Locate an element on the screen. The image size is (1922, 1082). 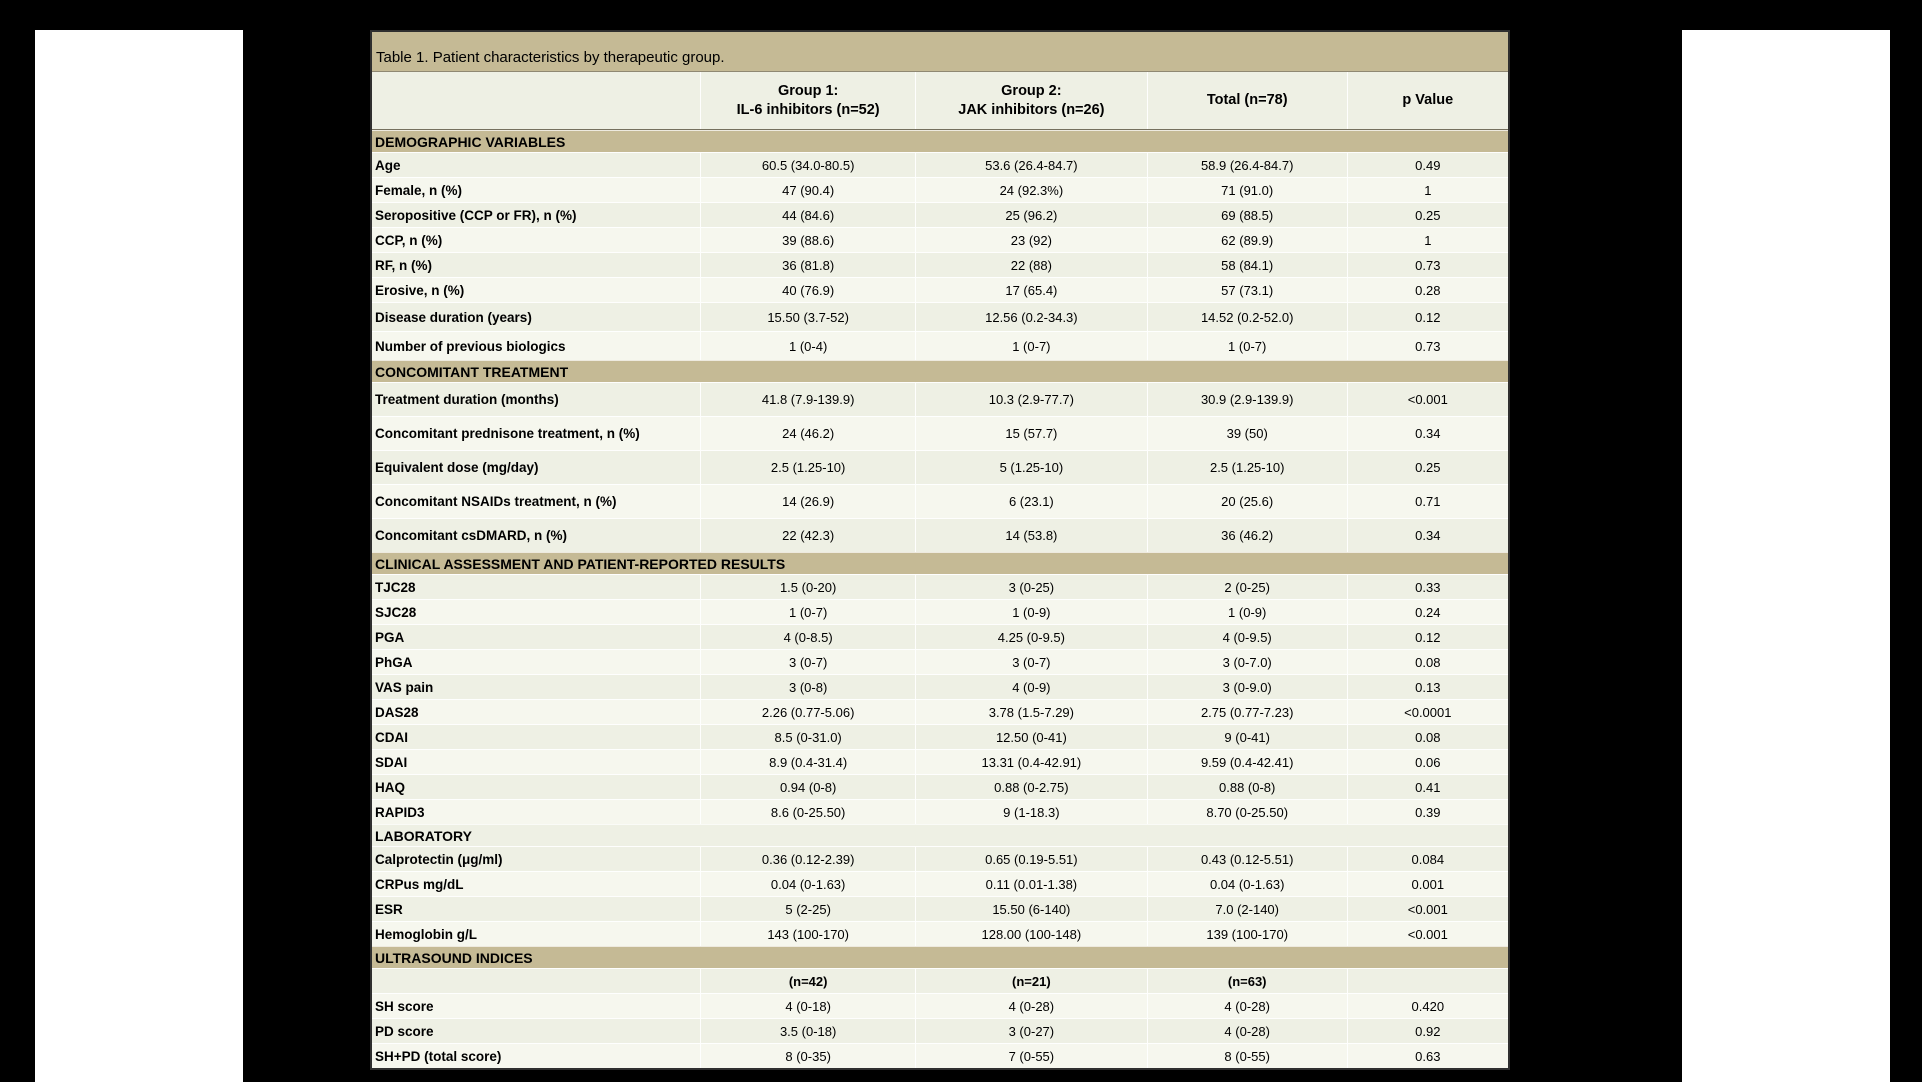
cell-value: 0.88 (0-2.75) is located at coordinates (1031, 786).